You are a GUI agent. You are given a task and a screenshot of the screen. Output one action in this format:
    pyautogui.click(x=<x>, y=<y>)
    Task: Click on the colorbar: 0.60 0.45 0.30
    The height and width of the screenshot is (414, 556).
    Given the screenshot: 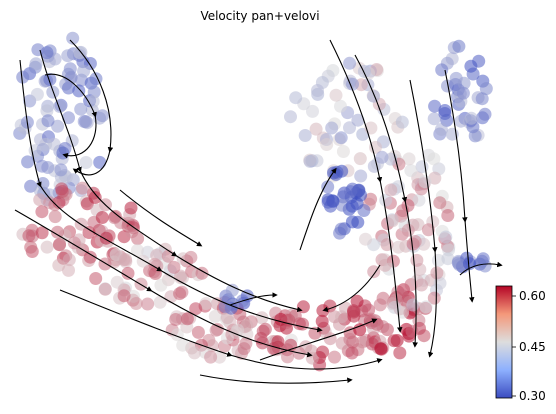 What is the action you would take?
    pyautogui.click(x=520, y=344)
    